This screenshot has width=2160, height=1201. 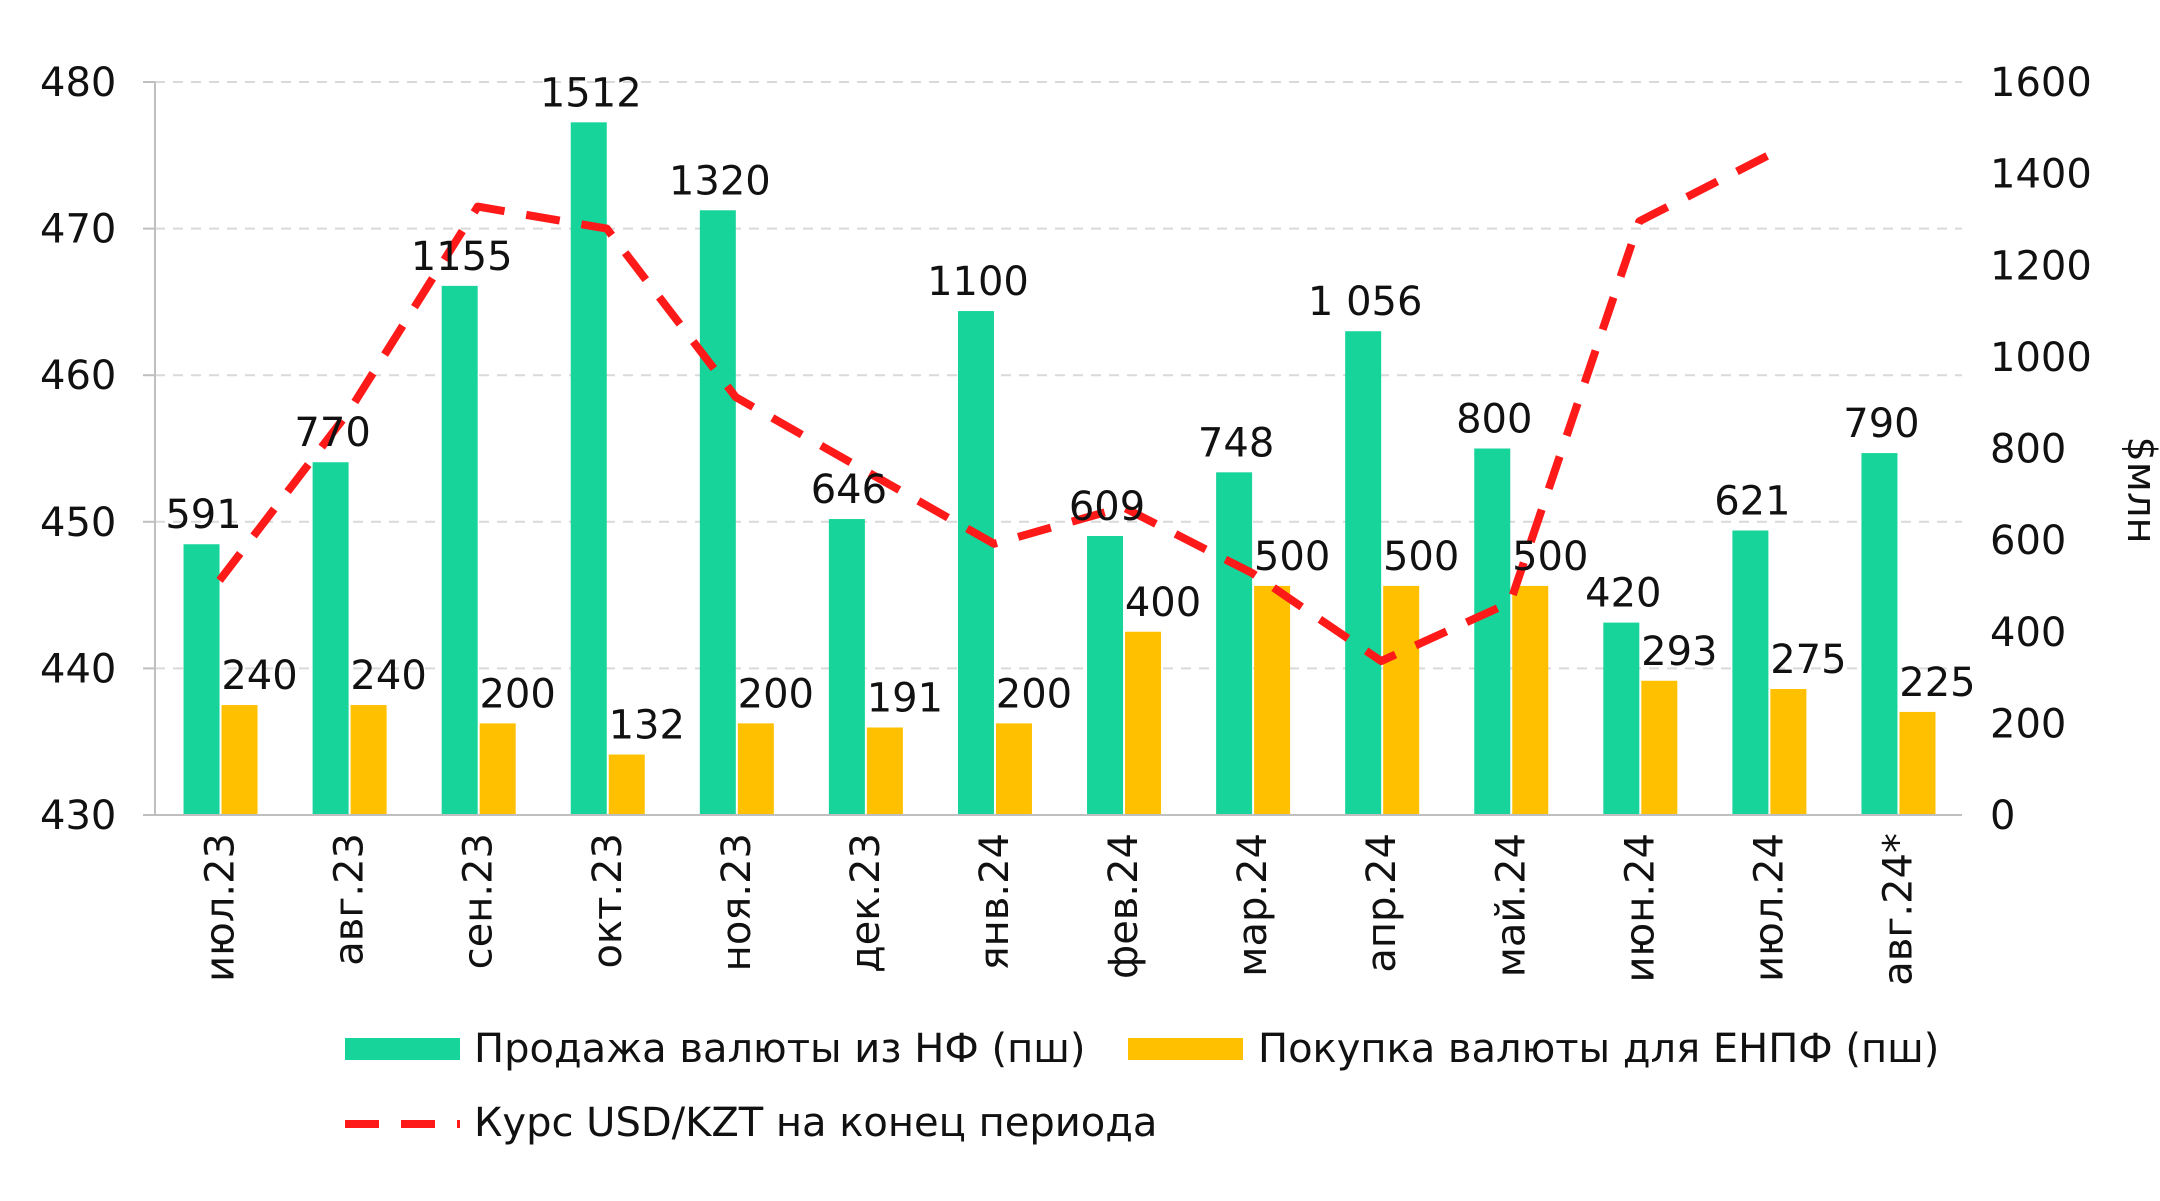 I want to click on legend-swatch-purchase, so click(x=1185, y=1049).